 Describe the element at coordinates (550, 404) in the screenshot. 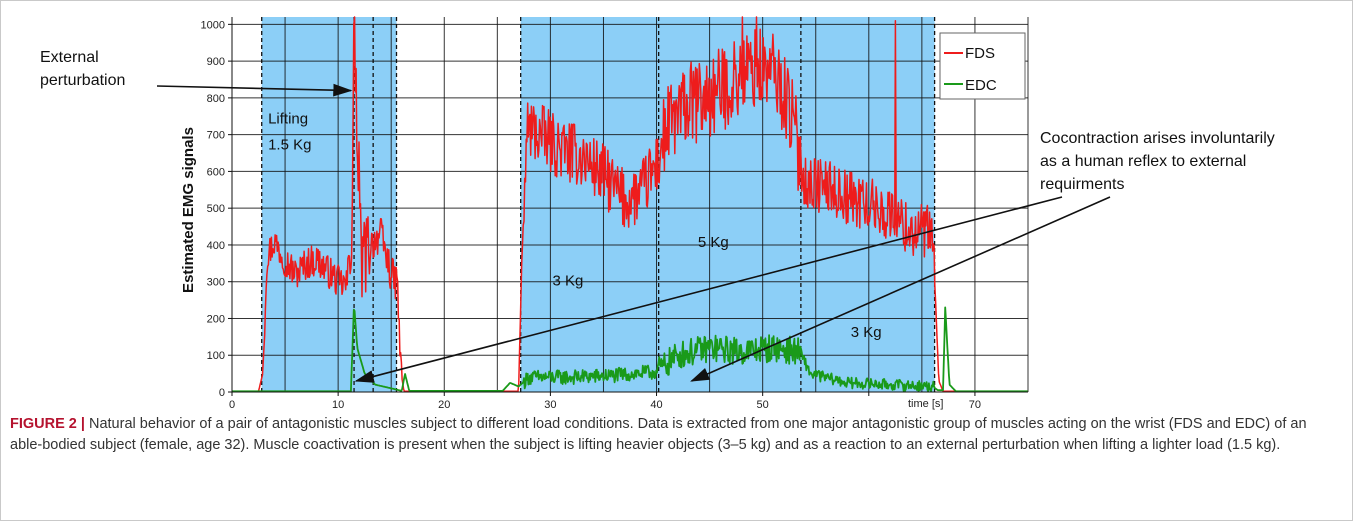

I see `x-tick-label: 30` at that location.